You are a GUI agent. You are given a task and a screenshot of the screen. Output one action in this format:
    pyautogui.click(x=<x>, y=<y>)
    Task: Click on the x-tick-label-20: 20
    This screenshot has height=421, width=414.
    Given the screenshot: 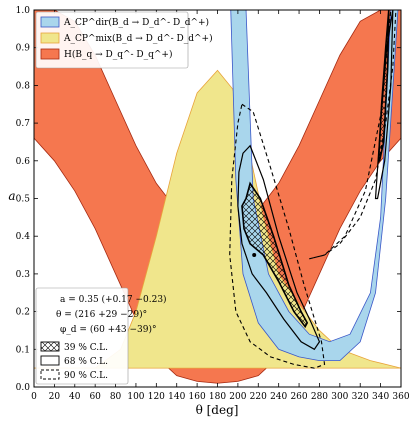 What is the action you would take?
    pyautogui.click(x=55, y=397)
    